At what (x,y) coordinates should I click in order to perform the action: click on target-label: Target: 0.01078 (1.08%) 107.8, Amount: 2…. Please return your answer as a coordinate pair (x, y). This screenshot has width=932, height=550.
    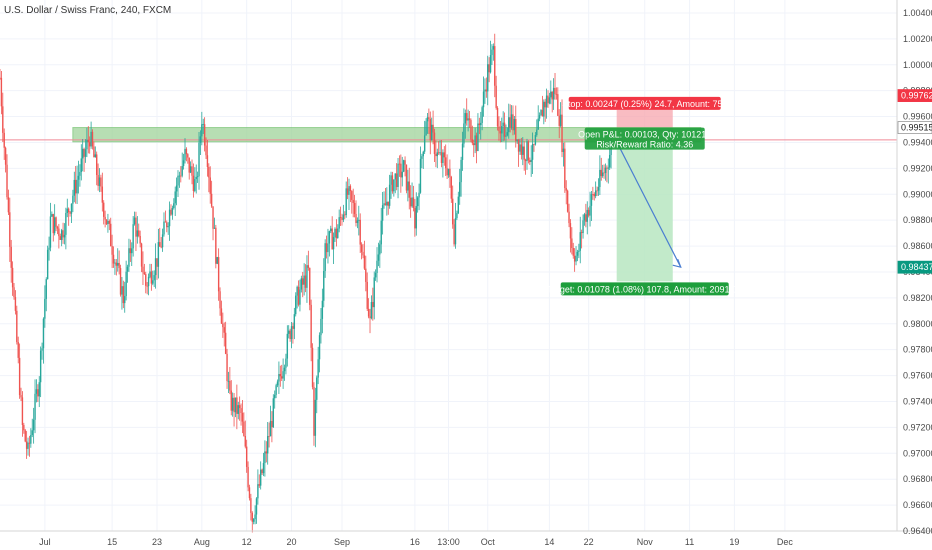
    Looking at the image, I should click on (644, 289).